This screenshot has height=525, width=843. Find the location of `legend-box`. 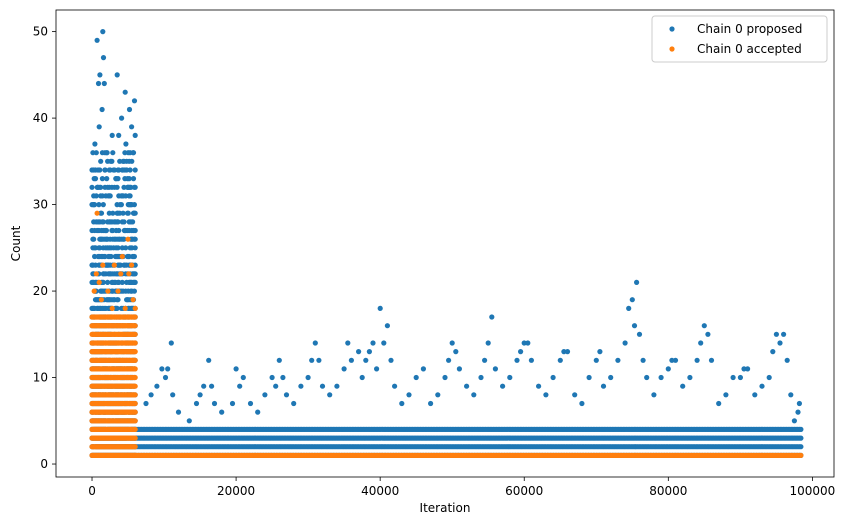

legend-box is located at coordinates (739, 39).